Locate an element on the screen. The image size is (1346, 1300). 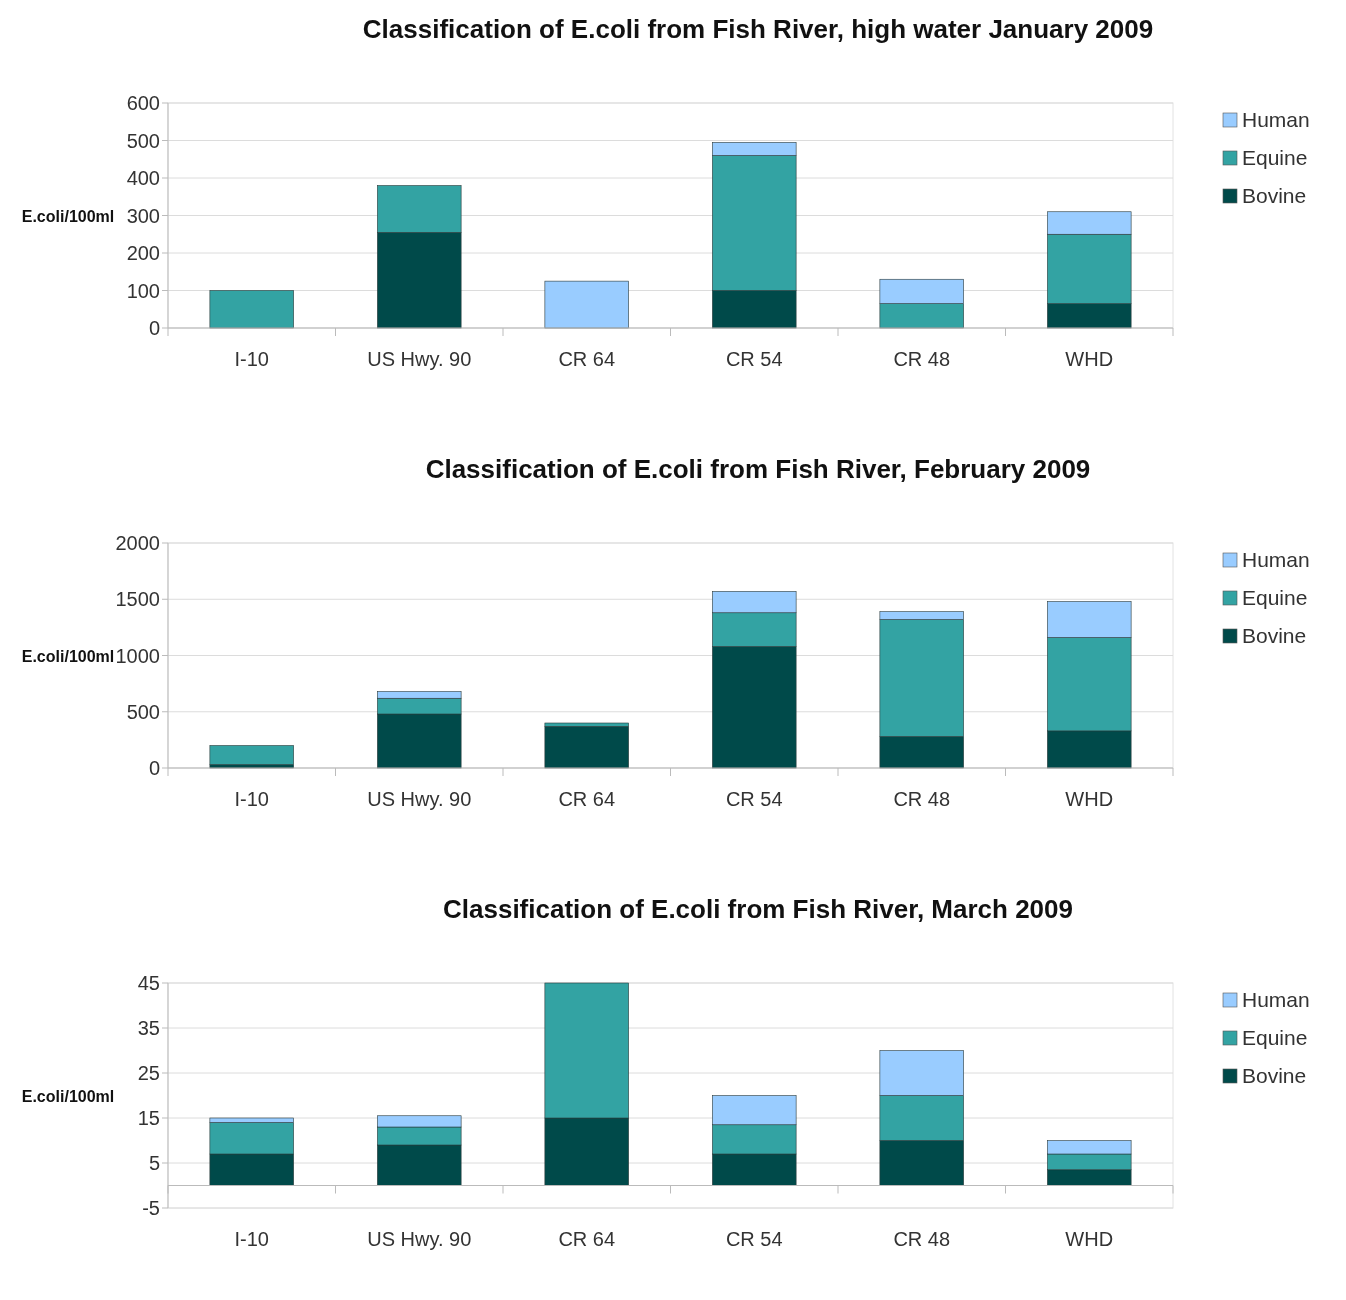
y-tick-label: 200 is located at coordinates (143, 253).